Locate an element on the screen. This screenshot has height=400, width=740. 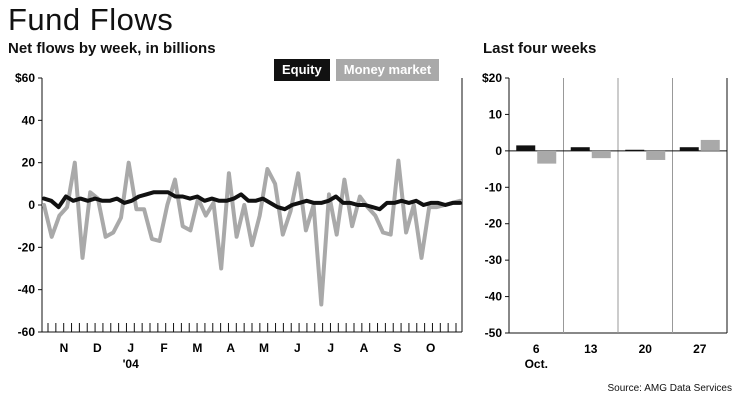
source-note: Source: AMG Data Services is located at coordinates (670, 388).